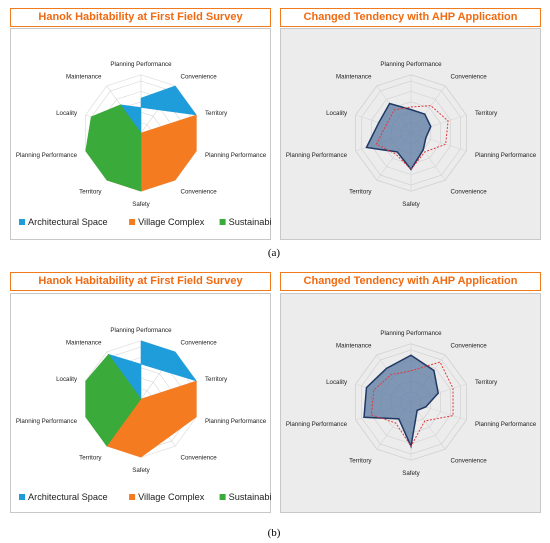  I want to click on subfigure-label-a: (a), so click(274, 253).